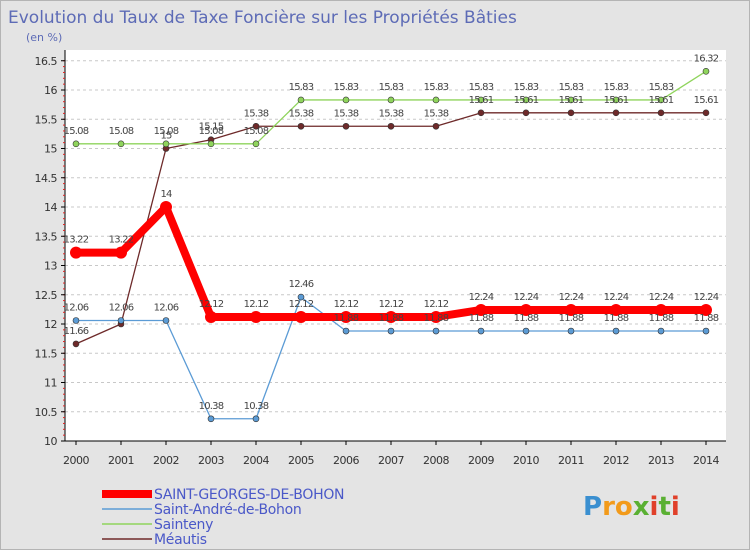 The image size is (750, 550). What do you see at coordinates (616, 460) in the screenshot?
I see `x-tick-label: 2012` at bounding box center [616, 460].